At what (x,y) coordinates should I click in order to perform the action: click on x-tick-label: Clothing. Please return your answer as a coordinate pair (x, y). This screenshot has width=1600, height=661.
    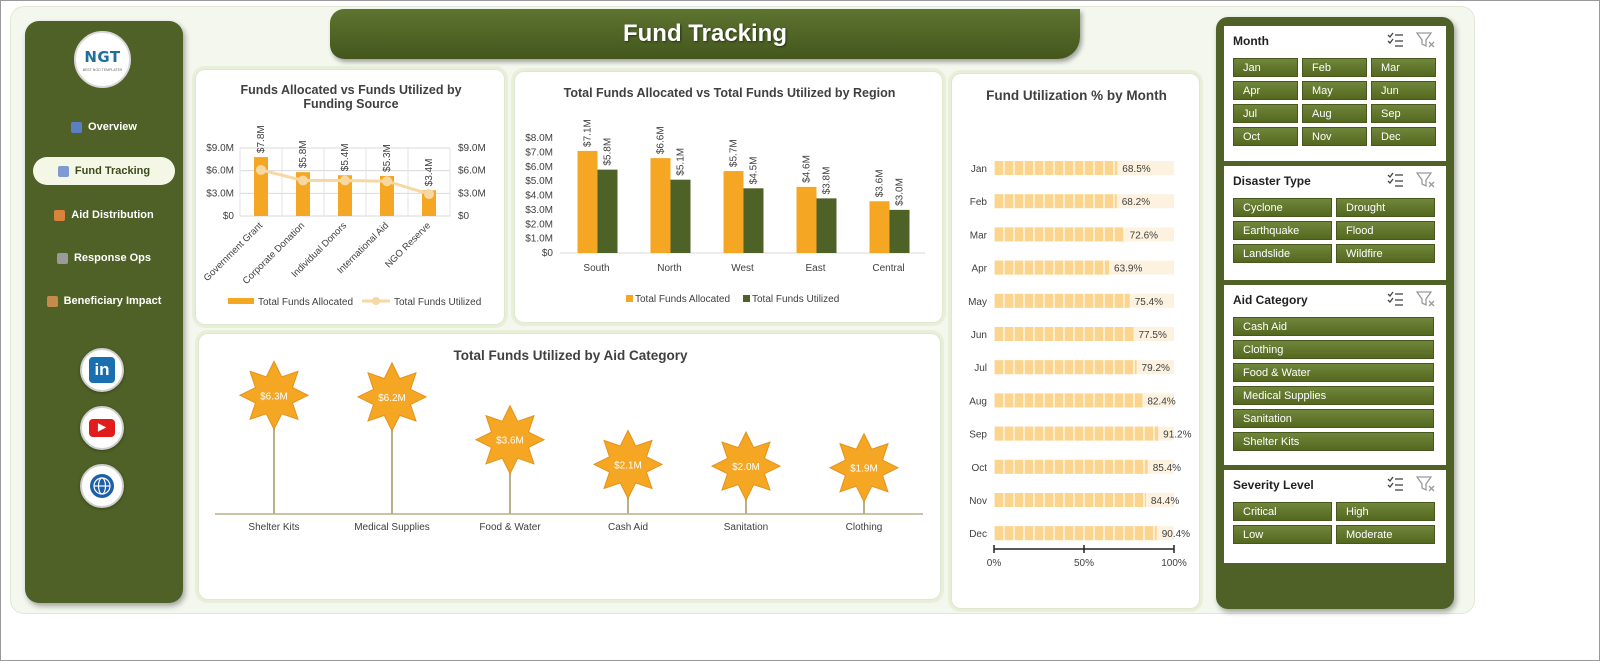
    Looking at the image, I should click on (864, 527).